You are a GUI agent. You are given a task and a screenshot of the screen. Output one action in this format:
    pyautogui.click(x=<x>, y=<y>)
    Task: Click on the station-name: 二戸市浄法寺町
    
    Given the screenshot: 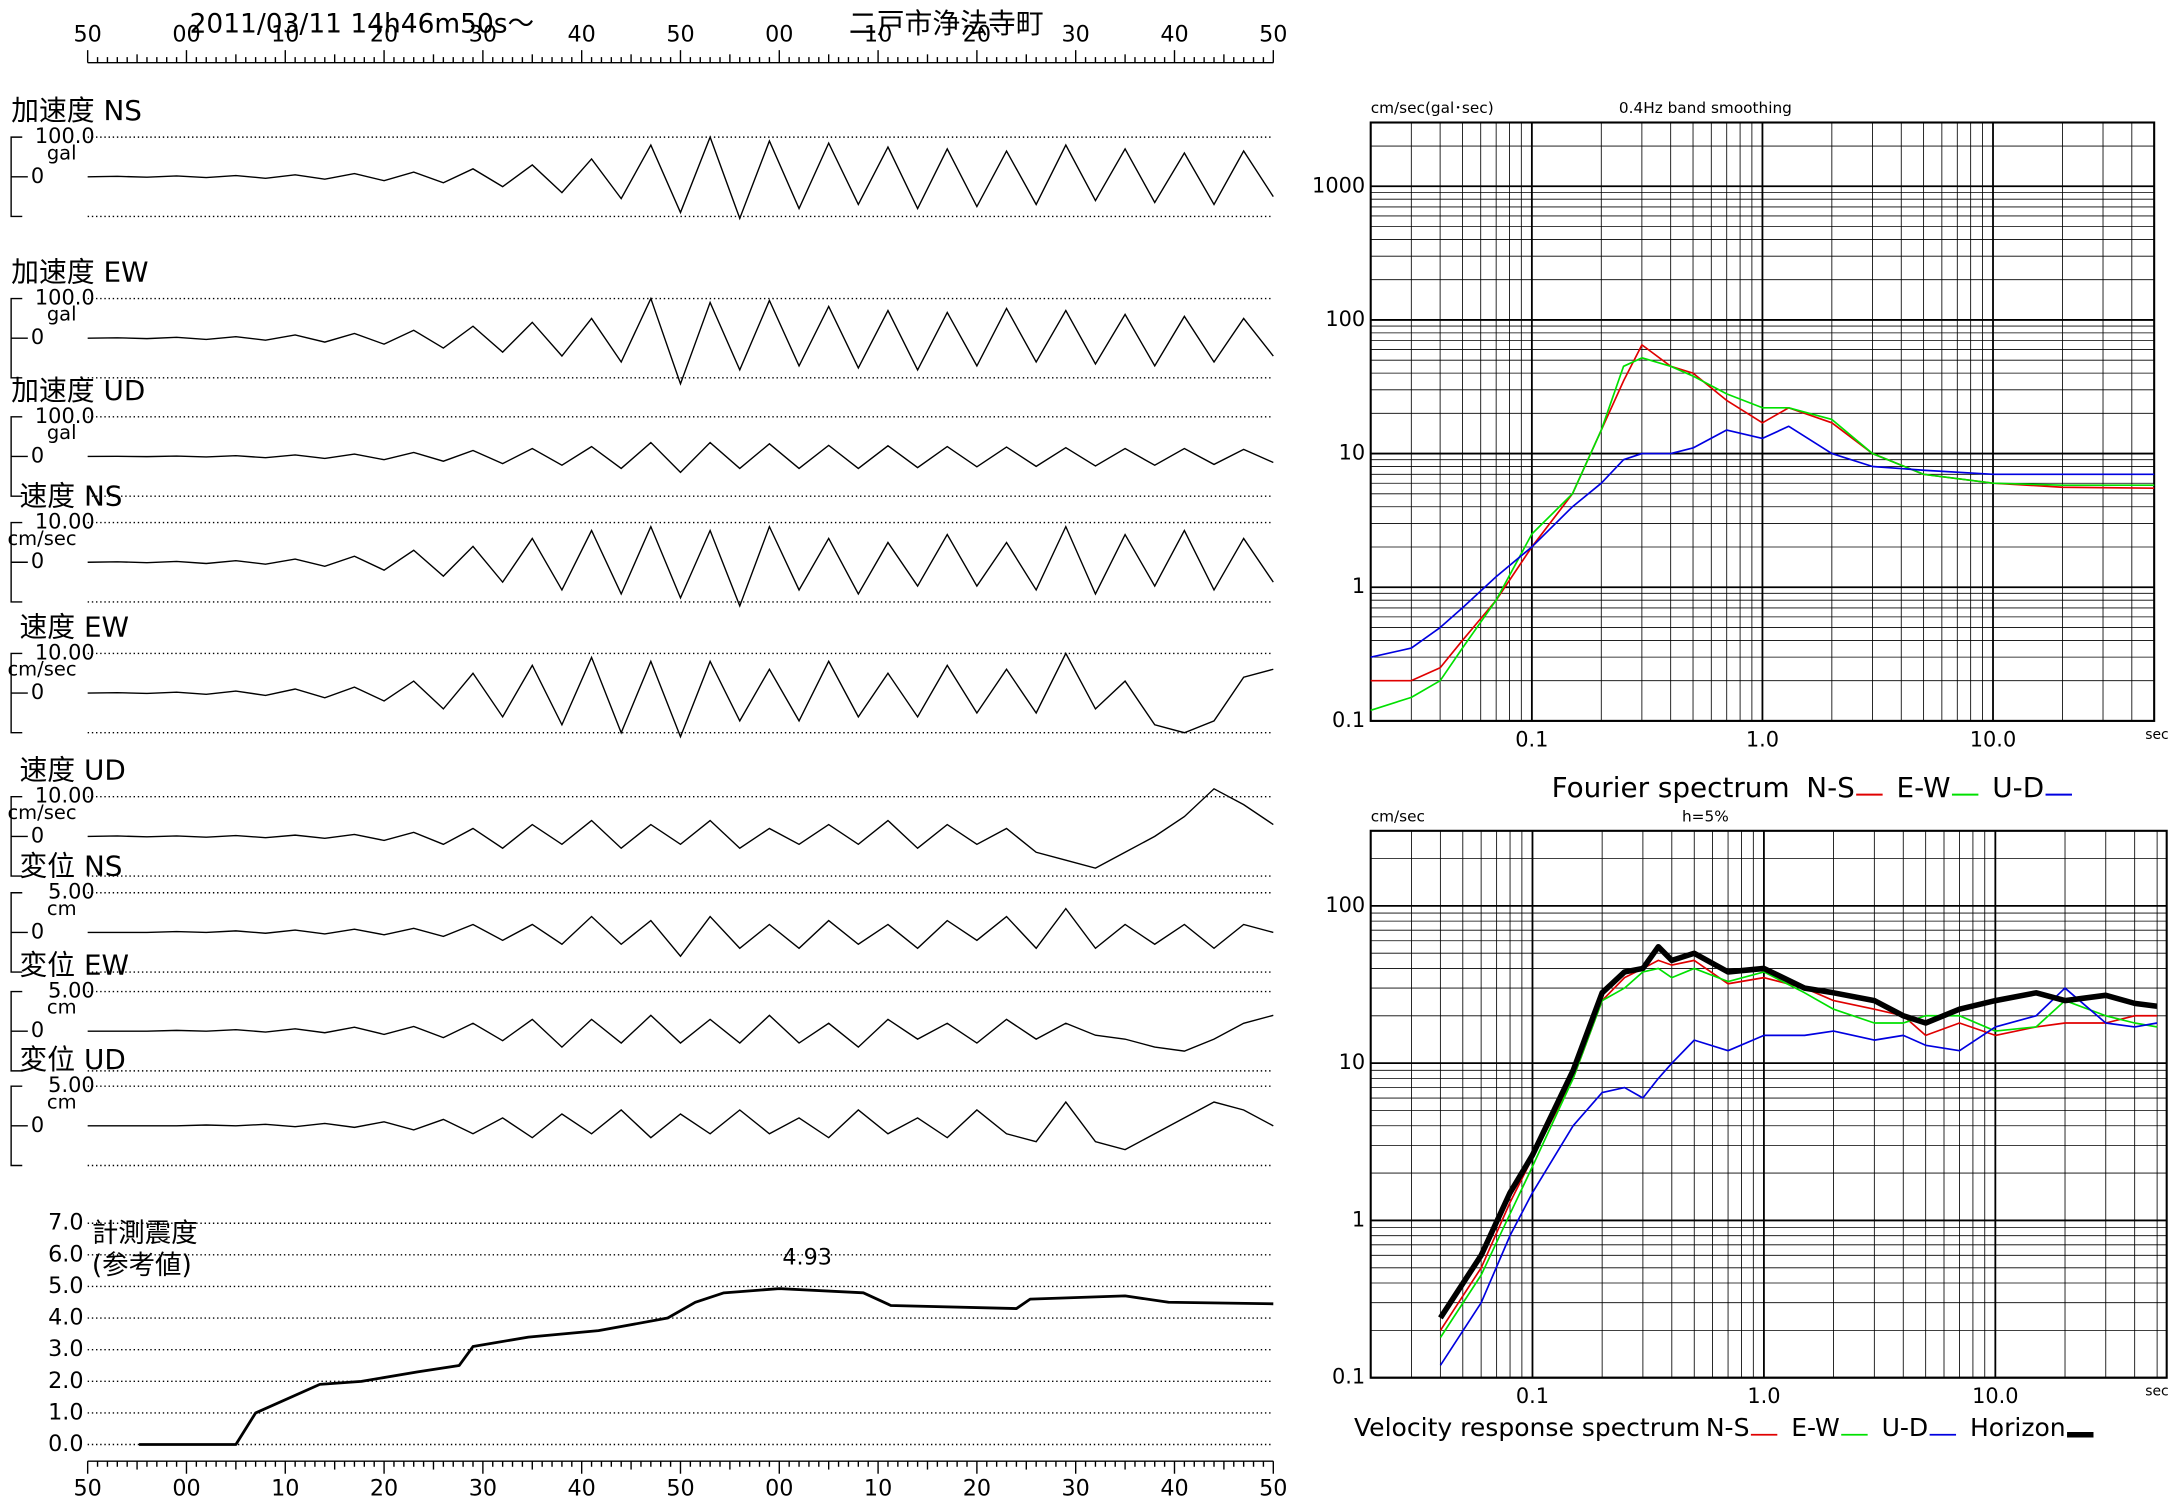 What is the action you would take?
    pyautogui.click(x=946, y=23)
    